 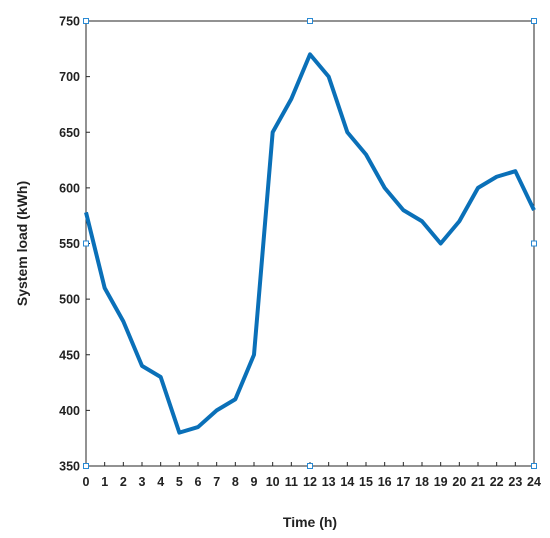 I want to click on y-tick-label: 550, so click(x=69, y=244).